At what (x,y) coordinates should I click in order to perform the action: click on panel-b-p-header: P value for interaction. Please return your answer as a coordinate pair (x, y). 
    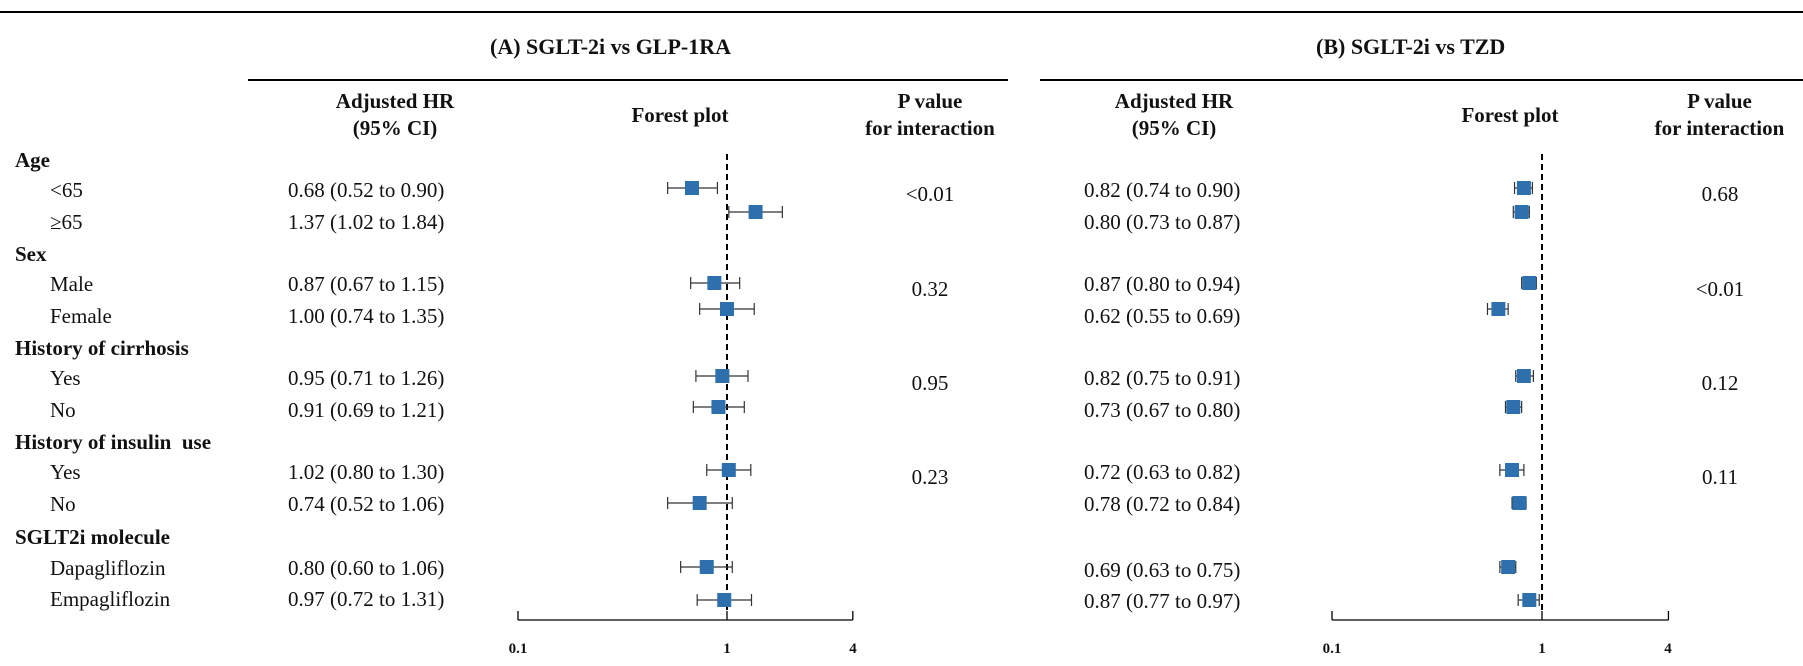
    Looking at the image, I should click on (1719, 115).